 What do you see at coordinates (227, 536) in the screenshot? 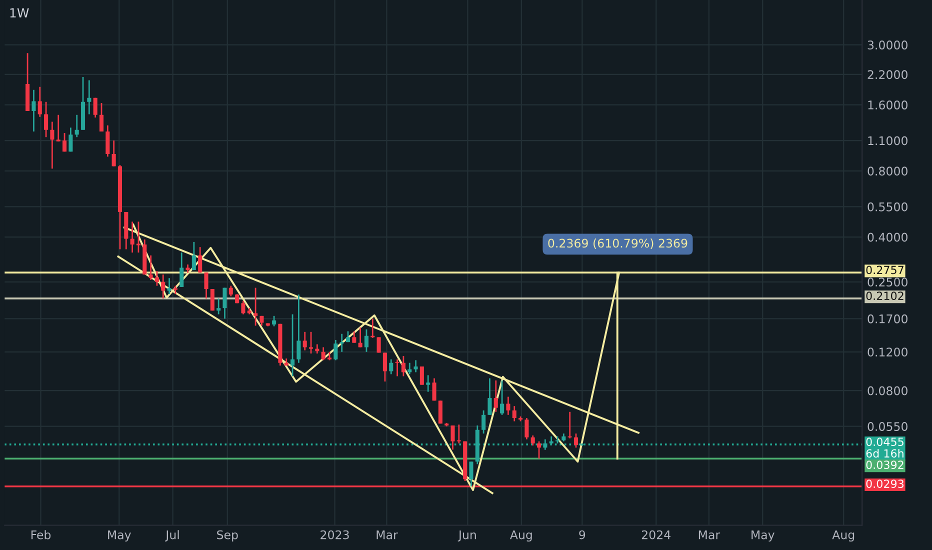
I see `x-tick-label: Sep` at bounding box center [227, 536].